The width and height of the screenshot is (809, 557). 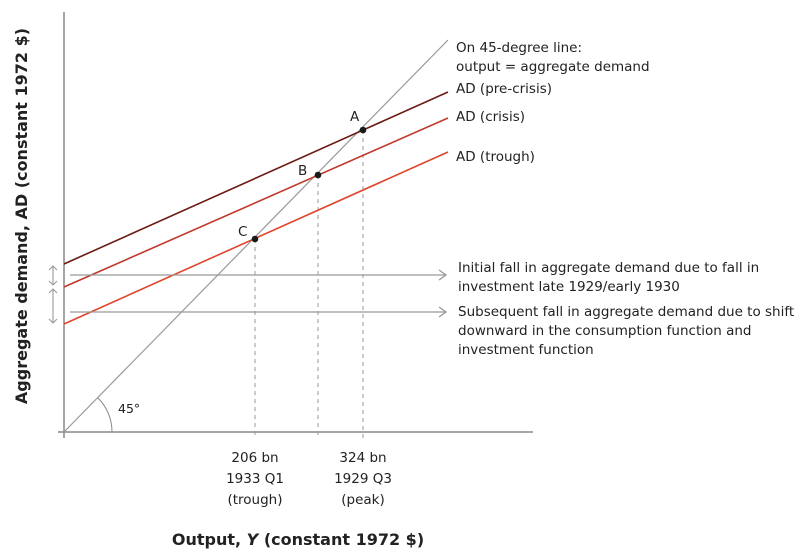 What do you see at coordinates (519, 48) in the screenshot?
I see `line-45-label-1: On 45-degree line:` at bounding box center [519, 48].